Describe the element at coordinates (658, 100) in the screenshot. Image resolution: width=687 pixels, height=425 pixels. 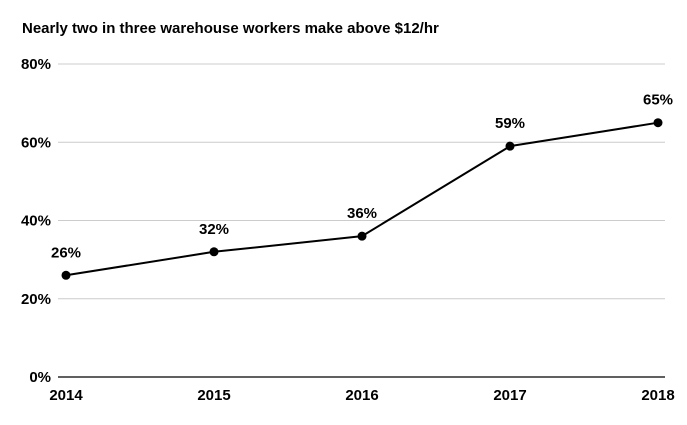
I see `data-label: 65%` at that location.